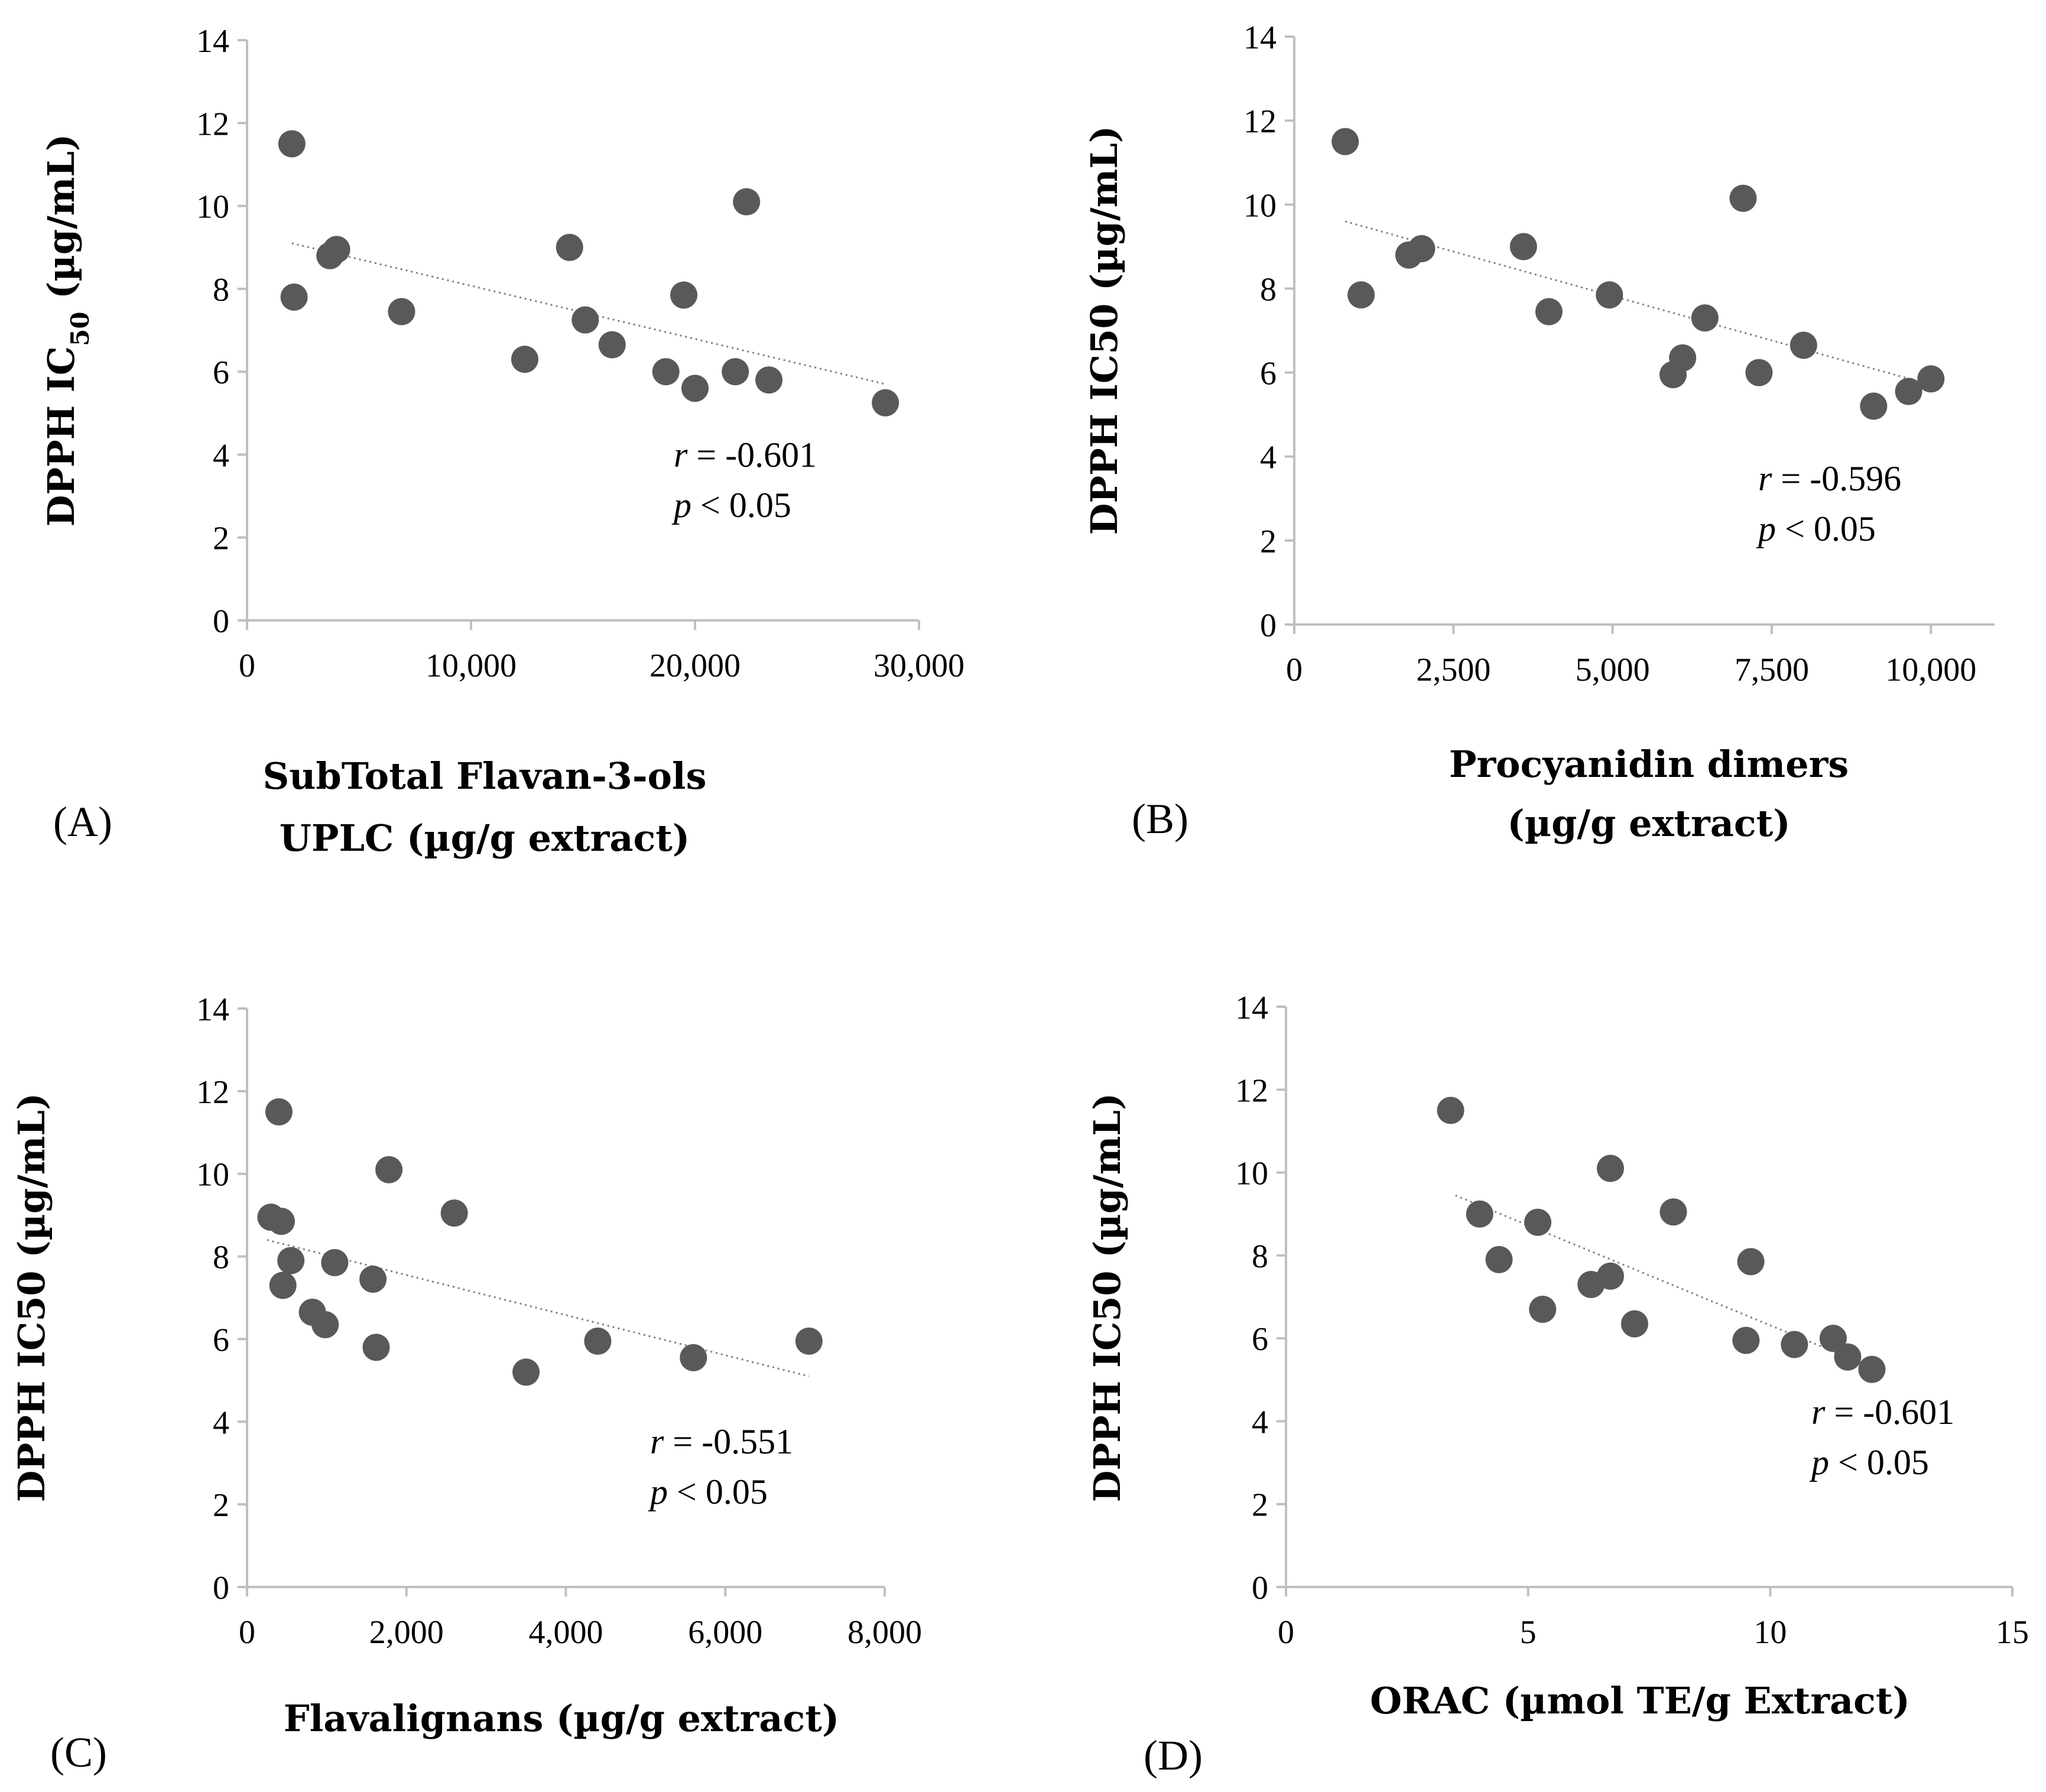  Describe the element at coordinates (1772, 670) in the screenshot. I see `x-tick-label: 7,500` at that location.